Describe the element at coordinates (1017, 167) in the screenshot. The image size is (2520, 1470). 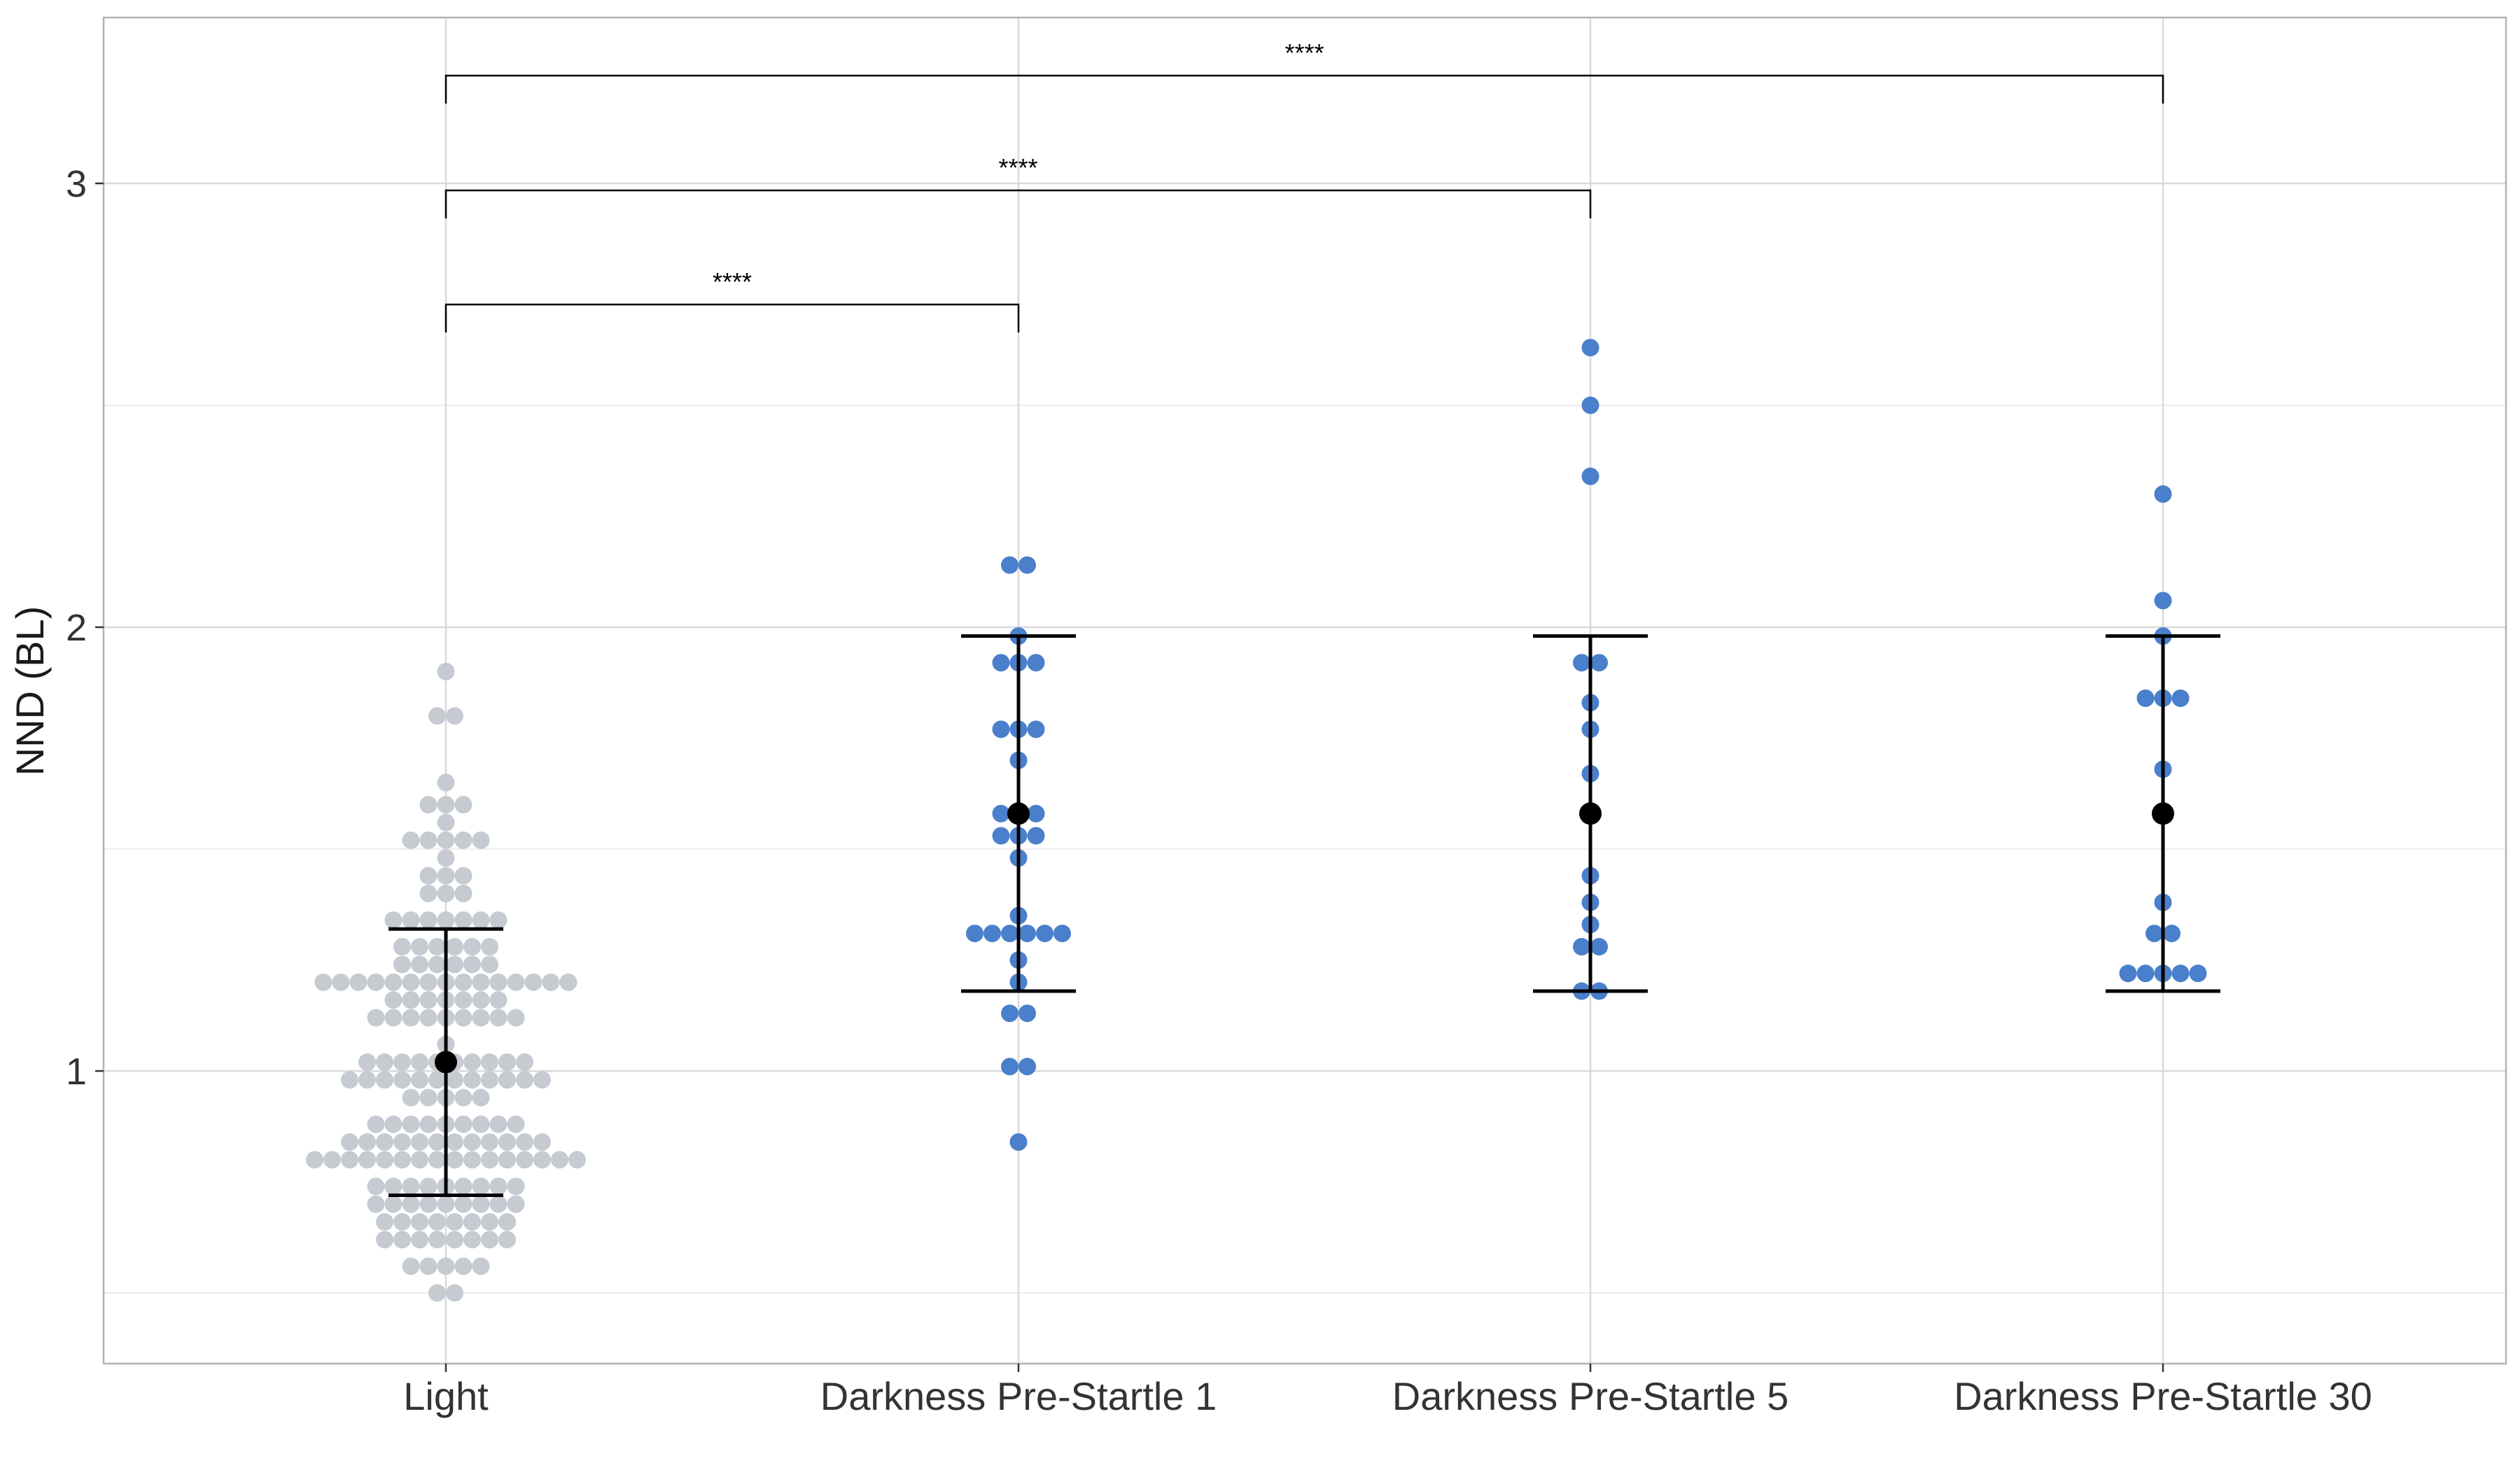
I see `significance-label: ****` at that location.